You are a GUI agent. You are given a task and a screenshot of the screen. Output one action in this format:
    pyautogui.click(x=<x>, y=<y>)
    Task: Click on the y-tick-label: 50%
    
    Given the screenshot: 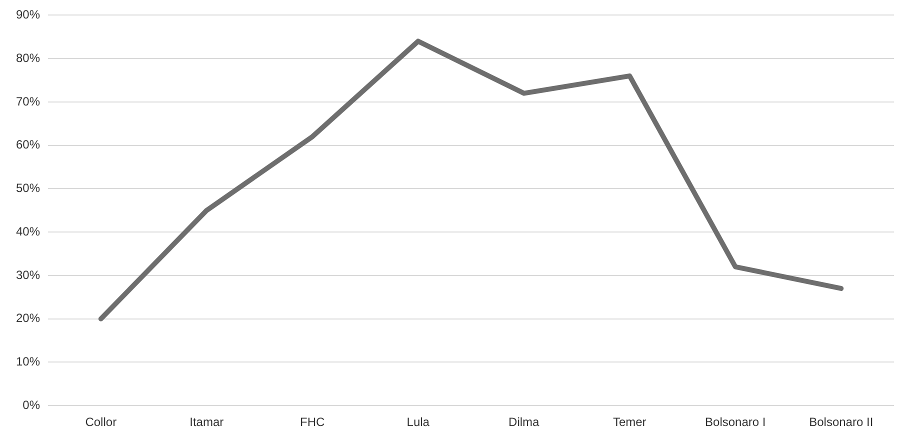 What is the action you would take?
    pyautogui.click(x=28, y=188)
    